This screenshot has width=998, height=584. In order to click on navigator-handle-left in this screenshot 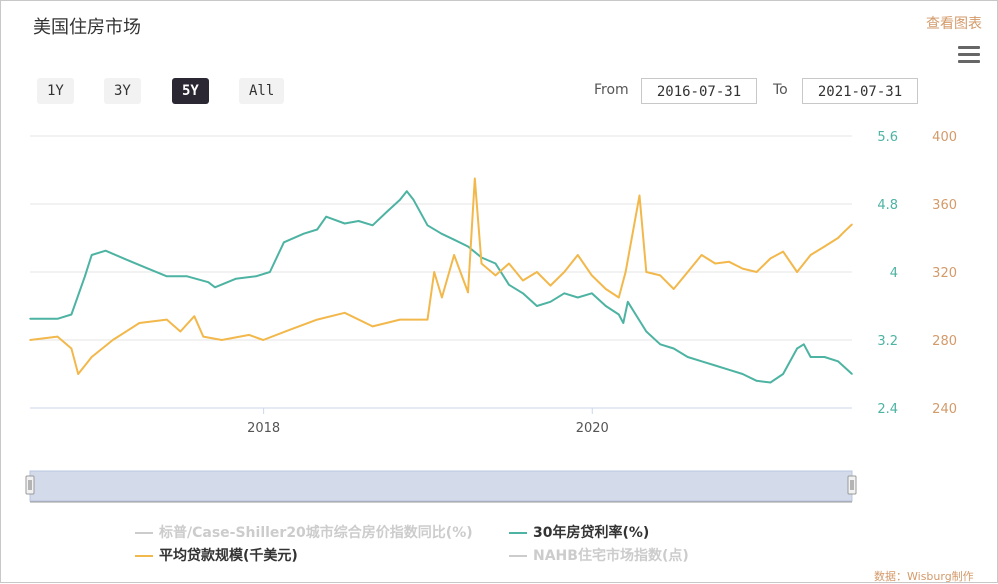, I will do `click(30, 485)`.